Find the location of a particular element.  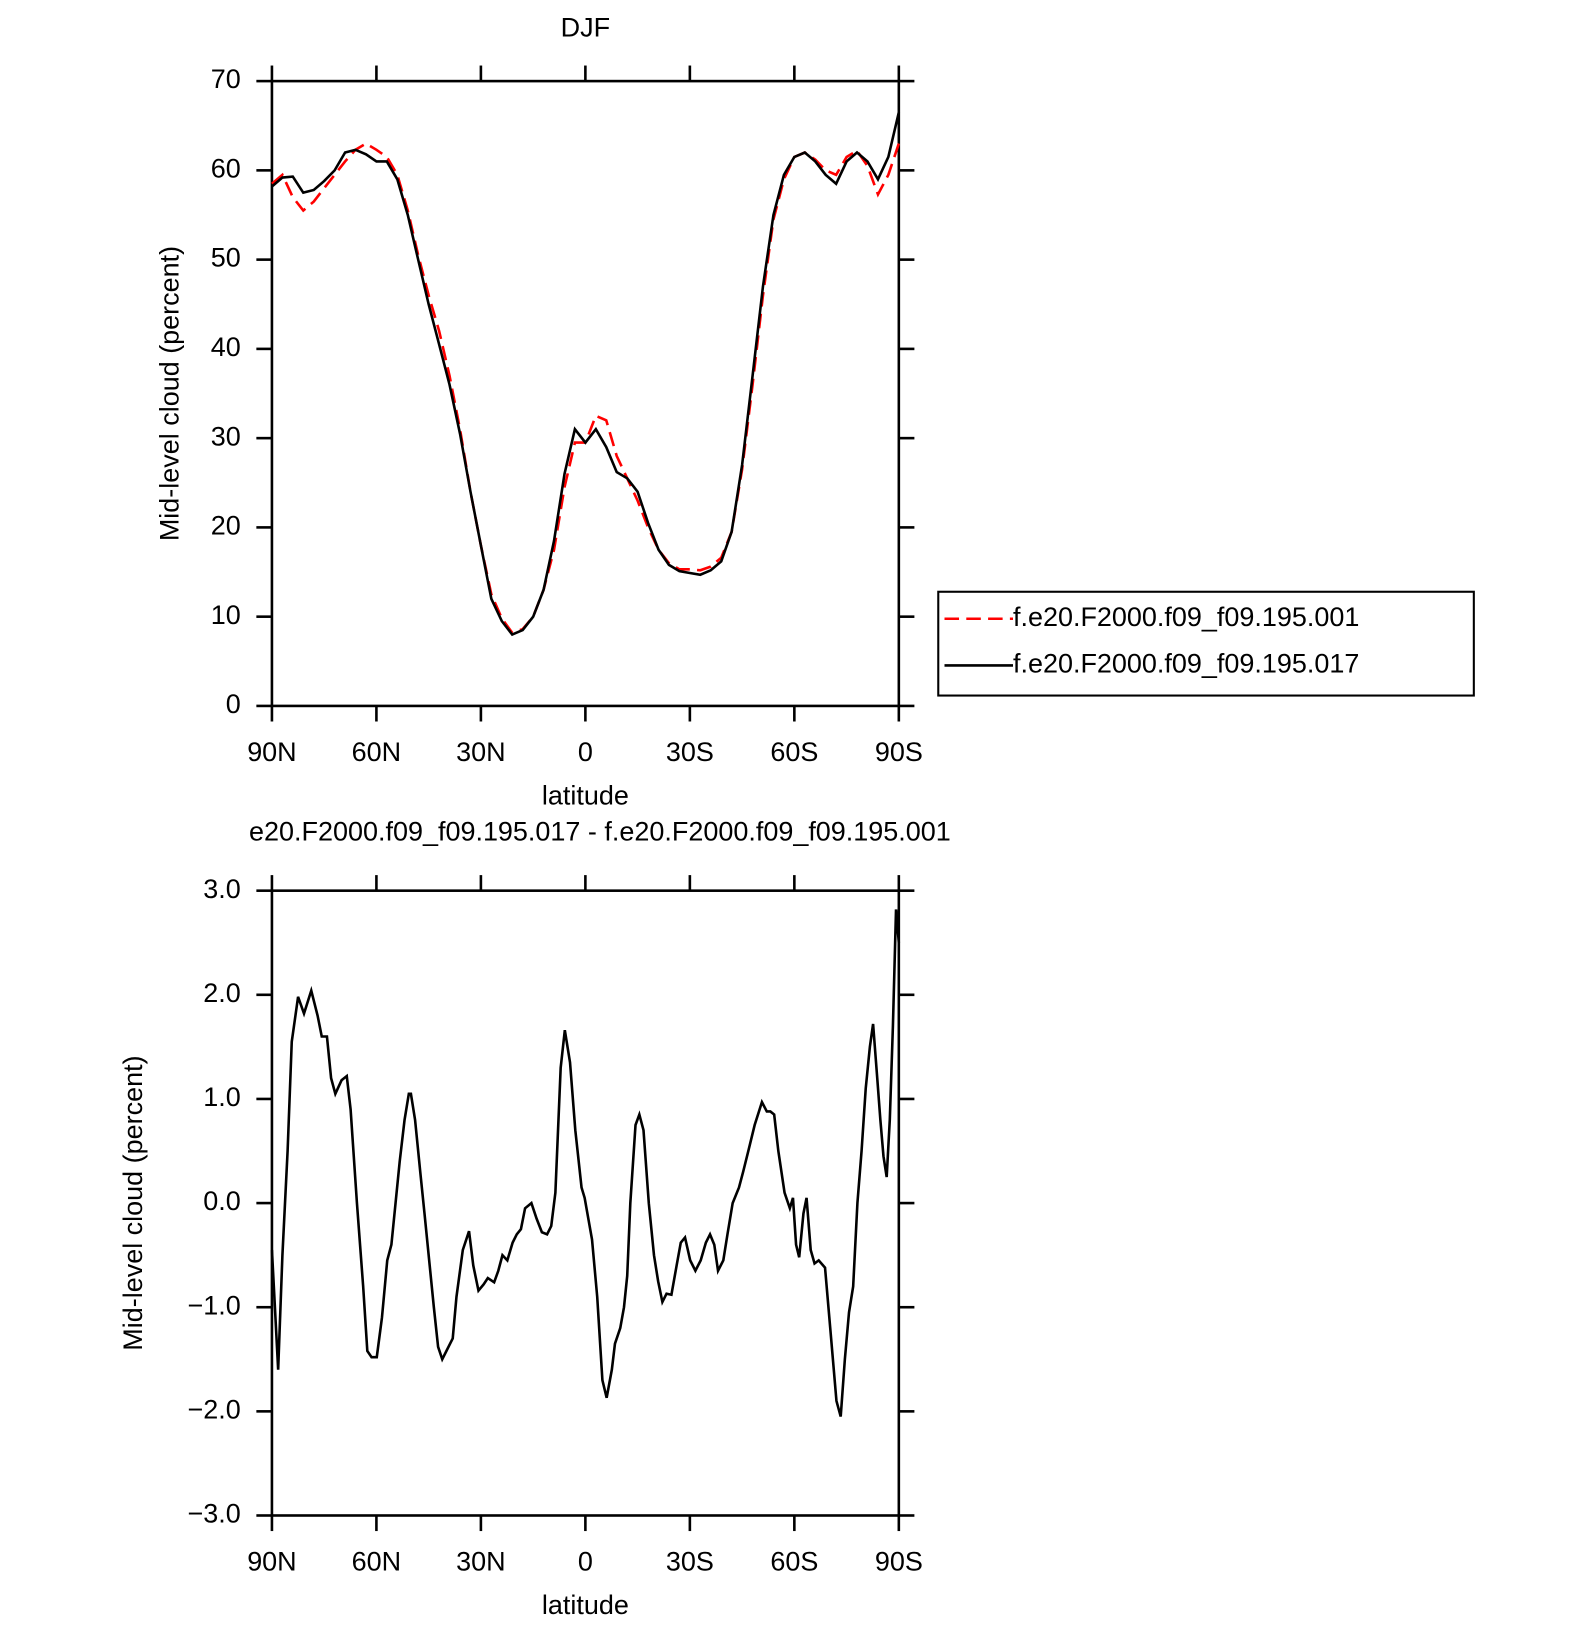

y-tick-label: 20 is located at coordinates (226, 526).